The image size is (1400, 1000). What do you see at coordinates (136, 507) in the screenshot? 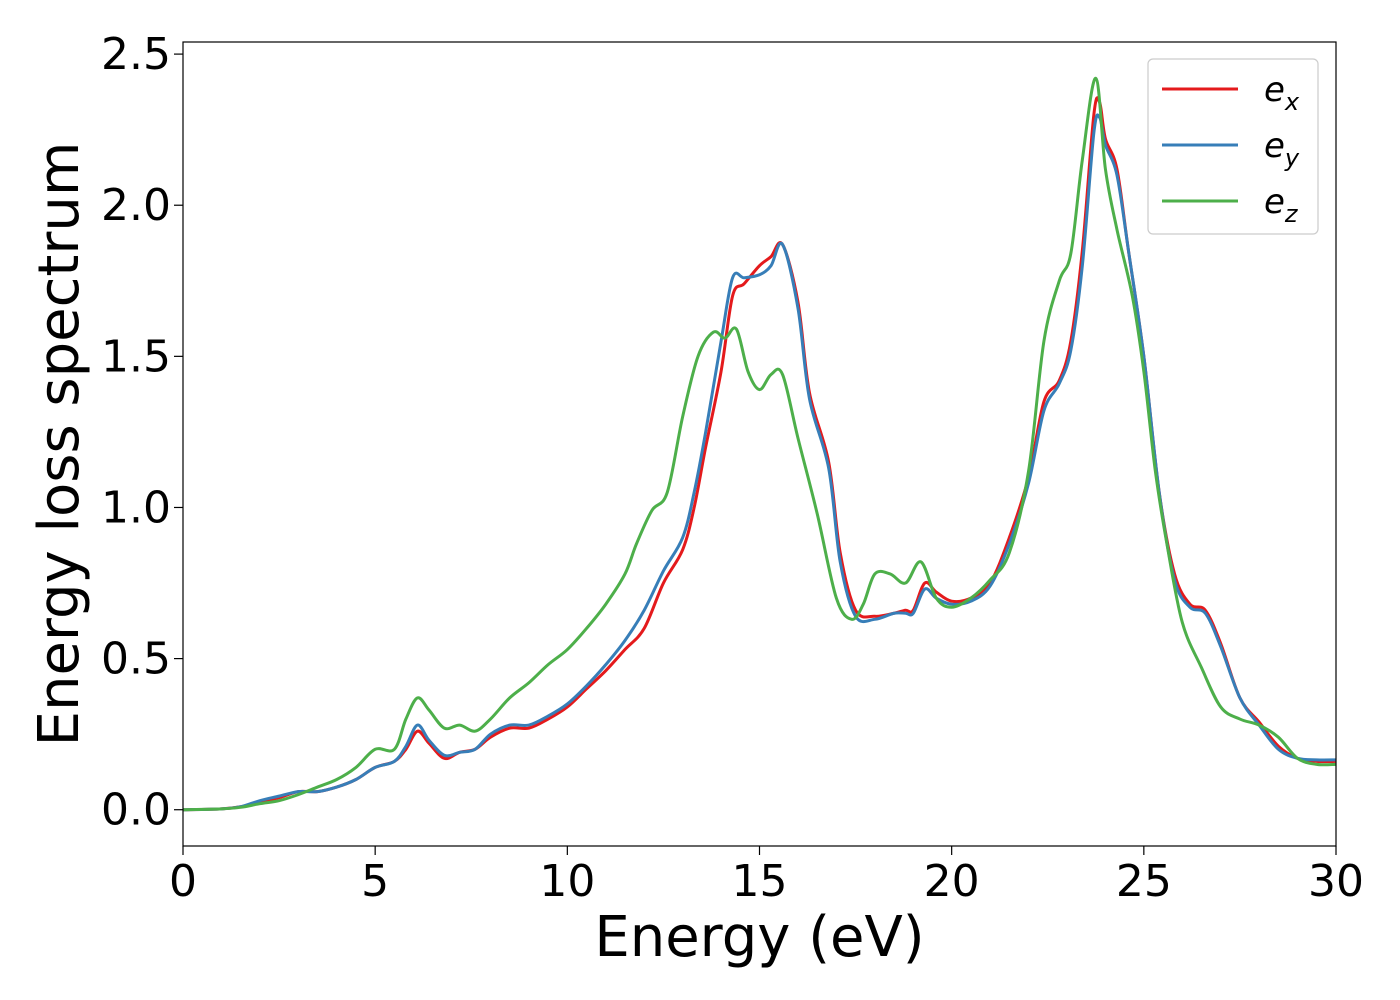
I see `y-tick-label: 1.0` at bounding box center [136, 507].